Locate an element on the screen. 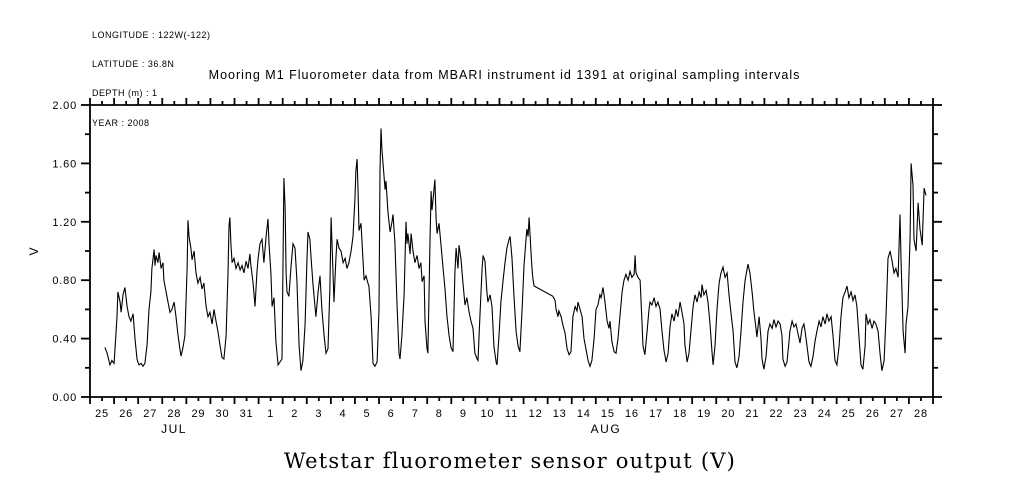  y-tick-label: 0.40 is located at coordinates (64, 340).